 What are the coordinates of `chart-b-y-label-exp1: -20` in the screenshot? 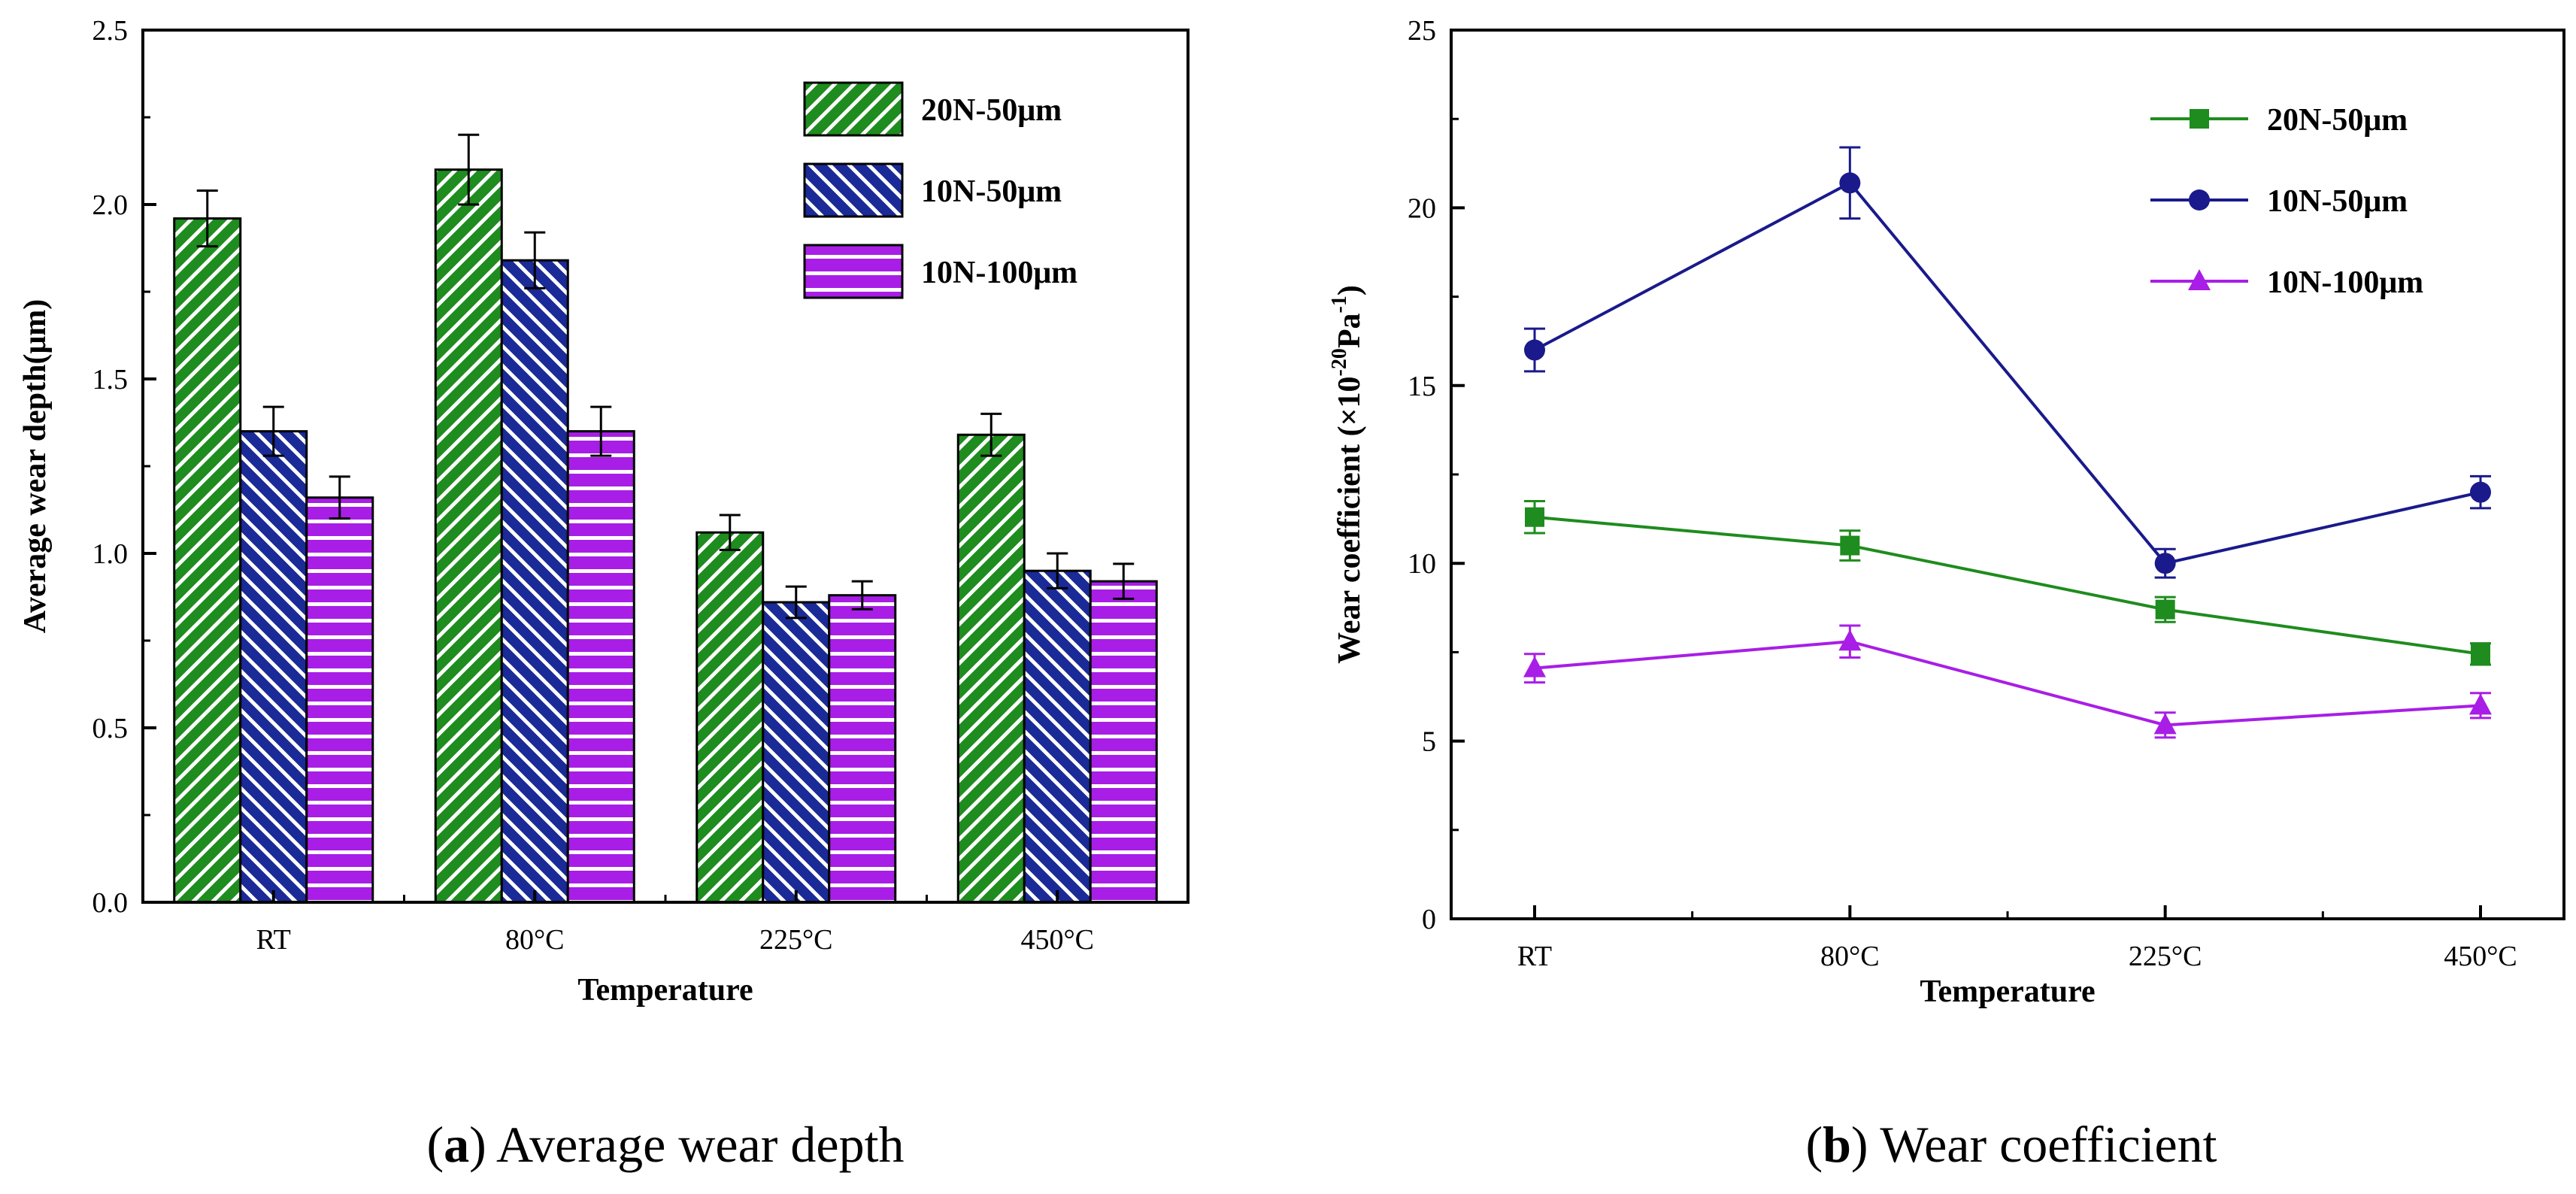 It's located at (1339, 362).